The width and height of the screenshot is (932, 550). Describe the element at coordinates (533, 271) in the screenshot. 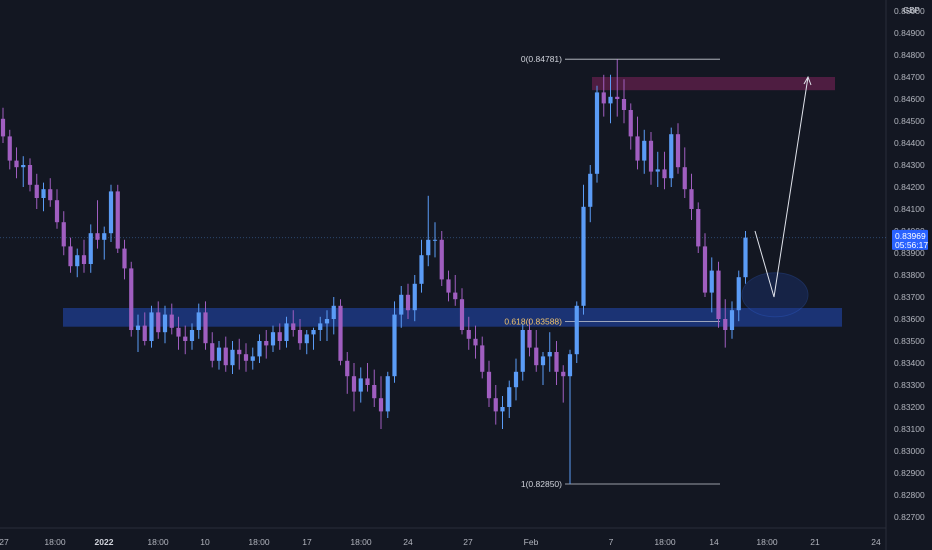

I see `fib-labels: 0(0.84781) 0.618(0.83588) 1(0.82850)` at that location.